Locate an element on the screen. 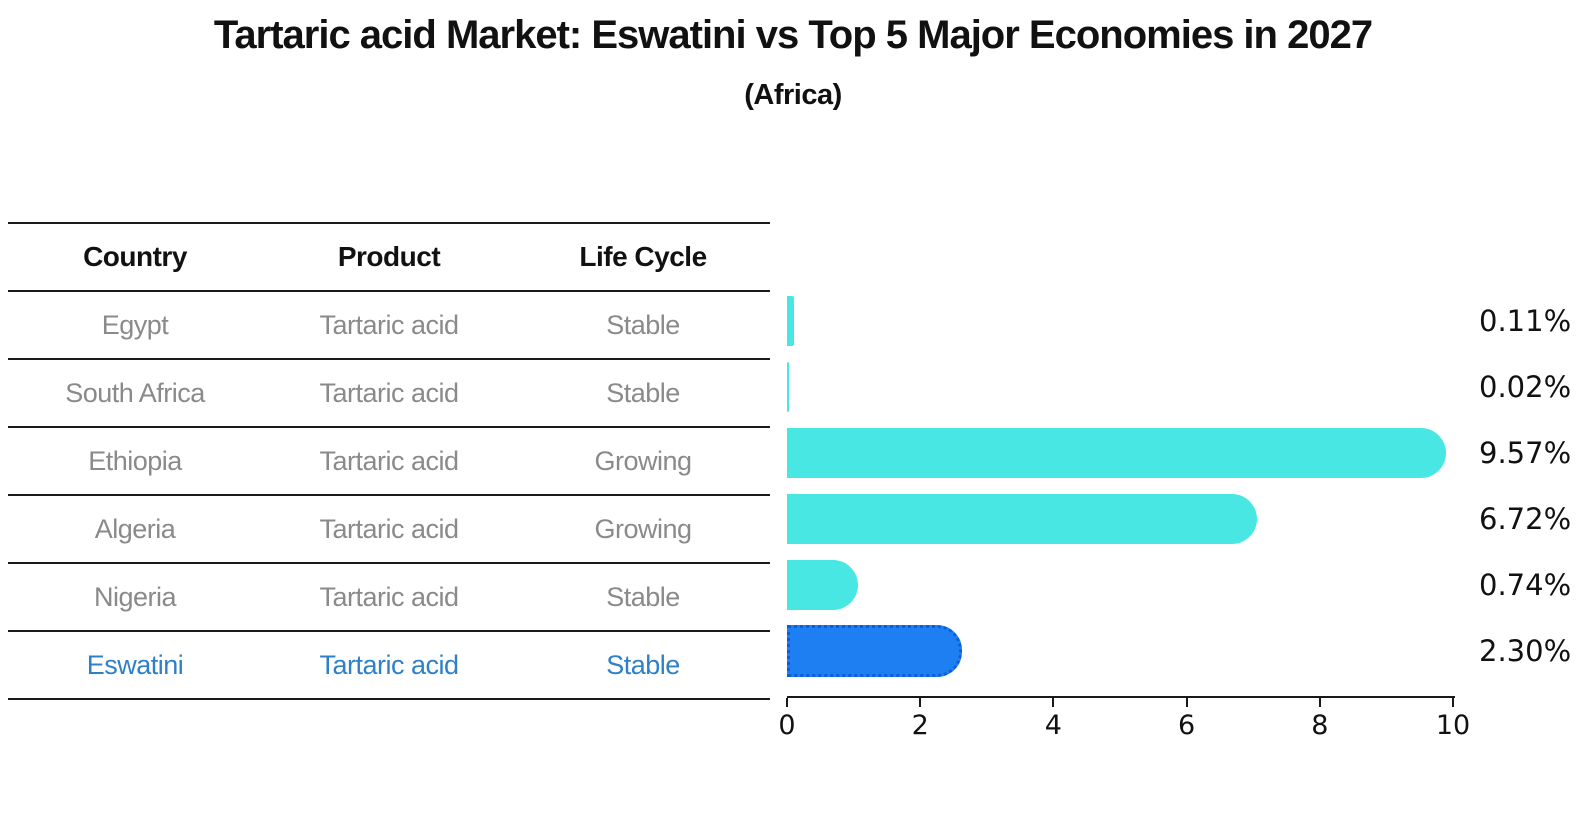 The image size is (1586, 823). table-row-algeria: Algeria Tartaric acid Growing is located at coordinates (389, 528).